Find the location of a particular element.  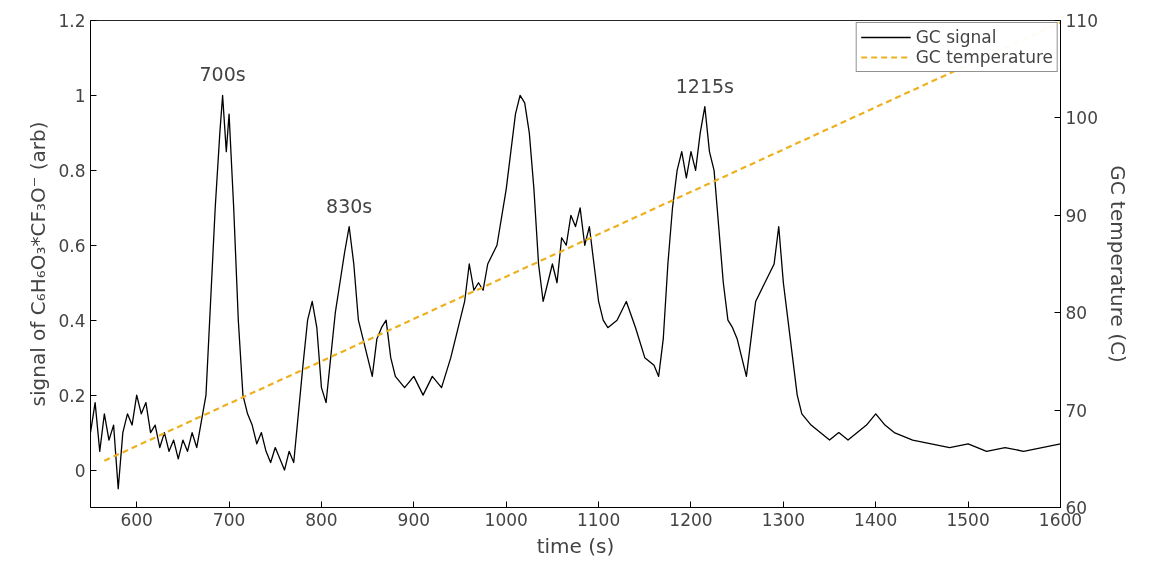

x-axis-title: time (s) is located at coordinates (575, 545).